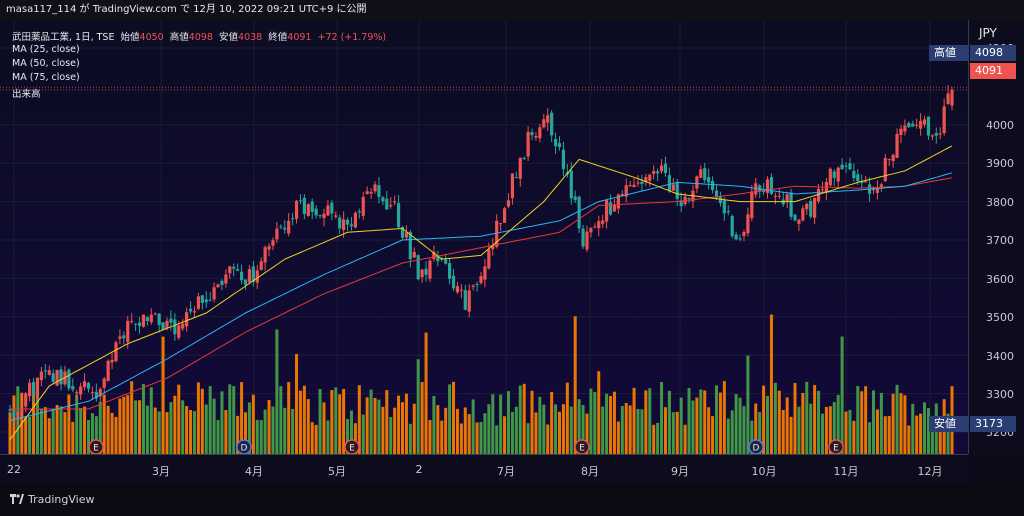  Describe the element at coordinates (151, 37) in the screenshot. I see `legend-open-value: 4050` at that location.